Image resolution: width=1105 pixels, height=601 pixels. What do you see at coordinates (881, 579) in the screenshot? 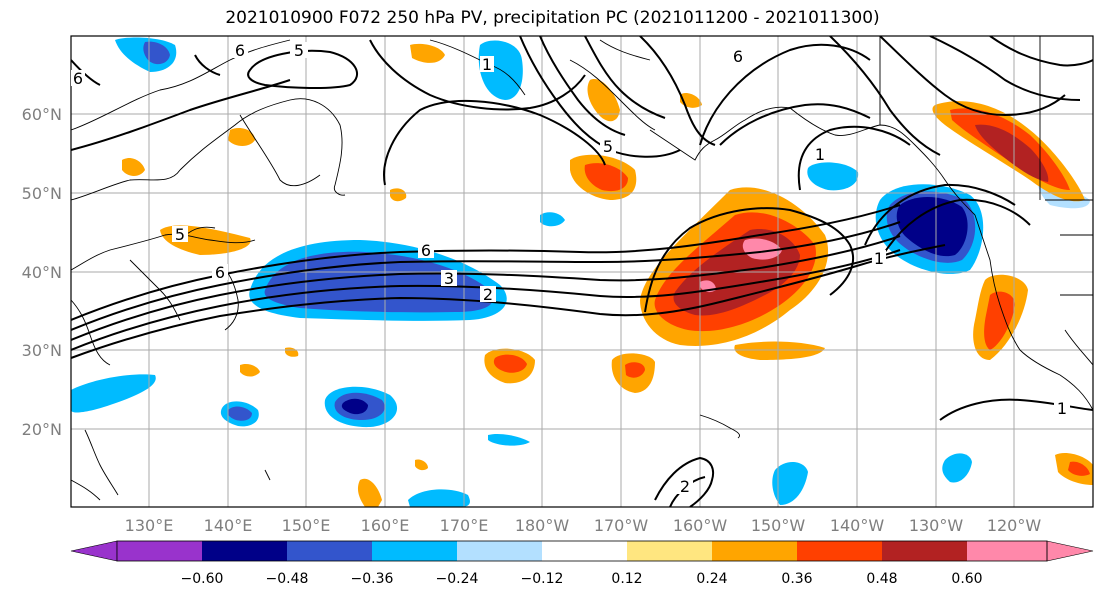
I see `colorbar-tick-label: 0.48` at bounding box center [881, 579].